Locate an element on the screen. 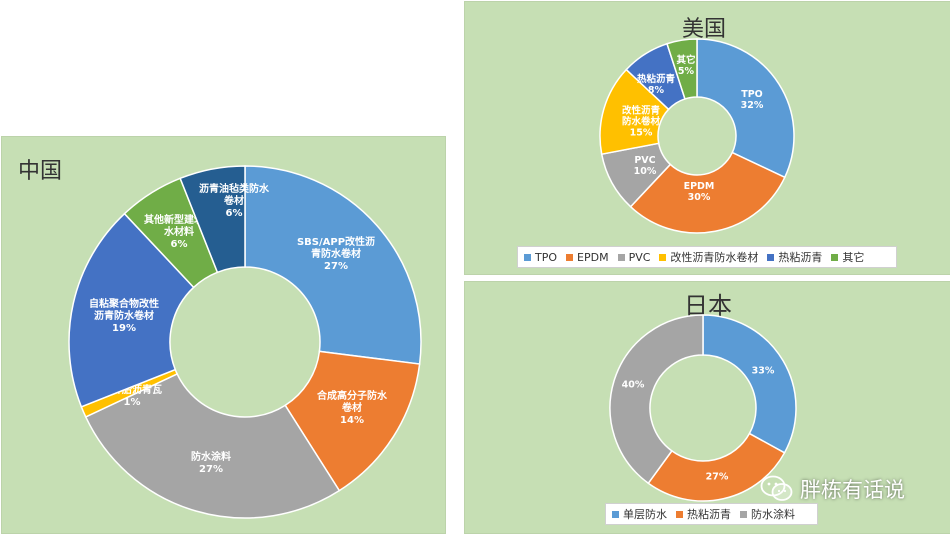 Image resolution: width=950 pixels, height=534 pixels. legend-item: 改性沥青防水卷材 is located at coordinates (708, 257).